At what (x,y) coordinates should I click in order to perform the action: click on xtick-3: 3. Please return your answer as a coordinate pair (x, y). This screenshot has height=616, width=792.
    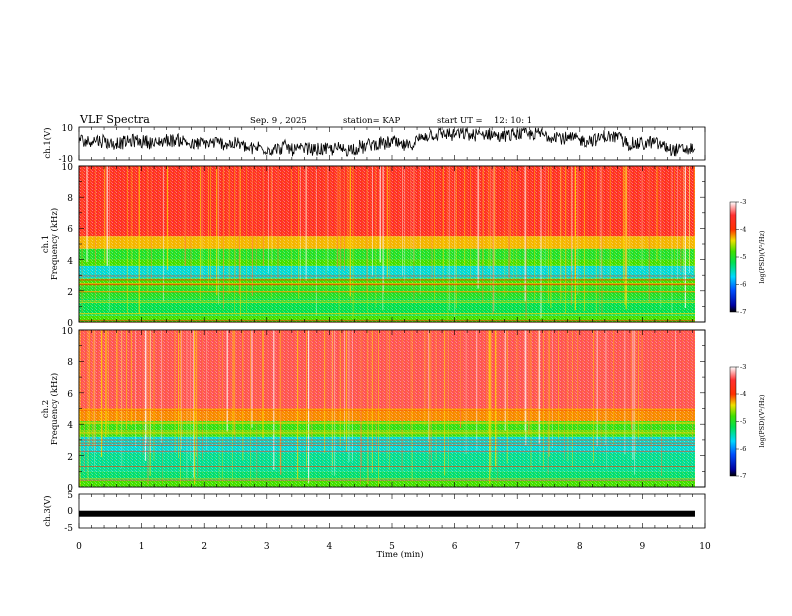
    Looking at the image, I should click on (267, 547).